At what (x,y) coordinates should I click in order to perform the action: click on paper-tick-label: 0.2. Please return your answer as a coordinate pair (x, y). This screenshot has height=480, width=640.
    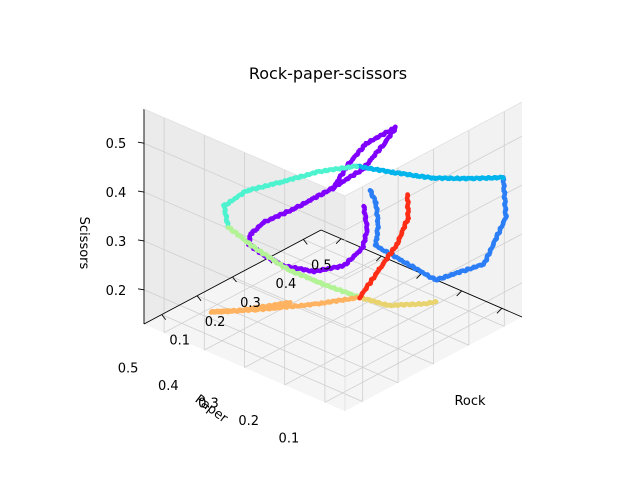
    Looking at the image, I should click on (248, 421).